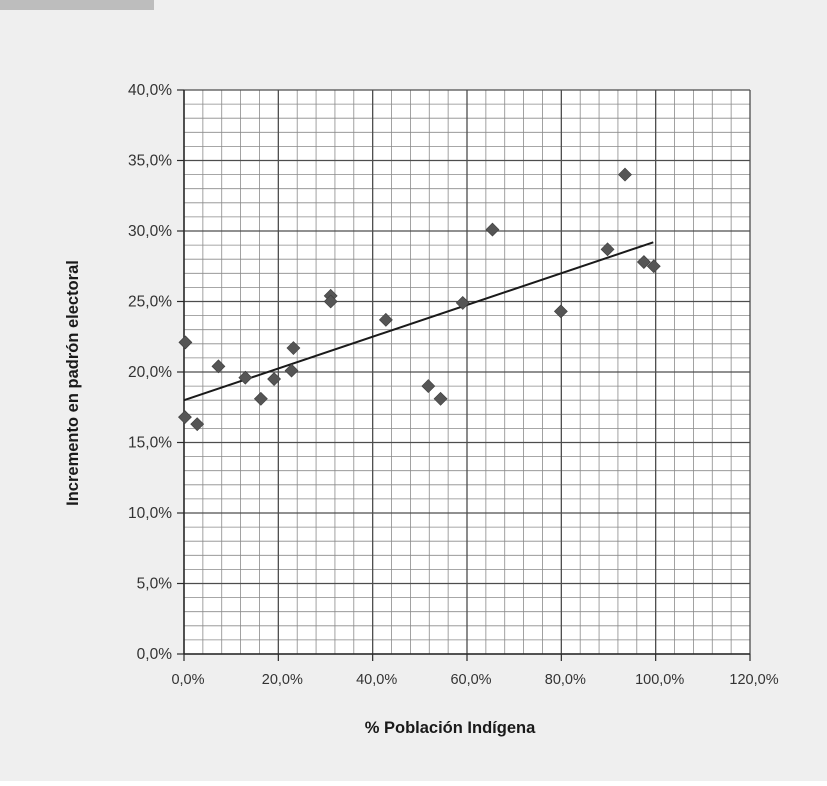  Describe the element at coordinates (73, 383) in the screenshot. I see `y-axis-title: Incremento en padrón electoral` at that location.